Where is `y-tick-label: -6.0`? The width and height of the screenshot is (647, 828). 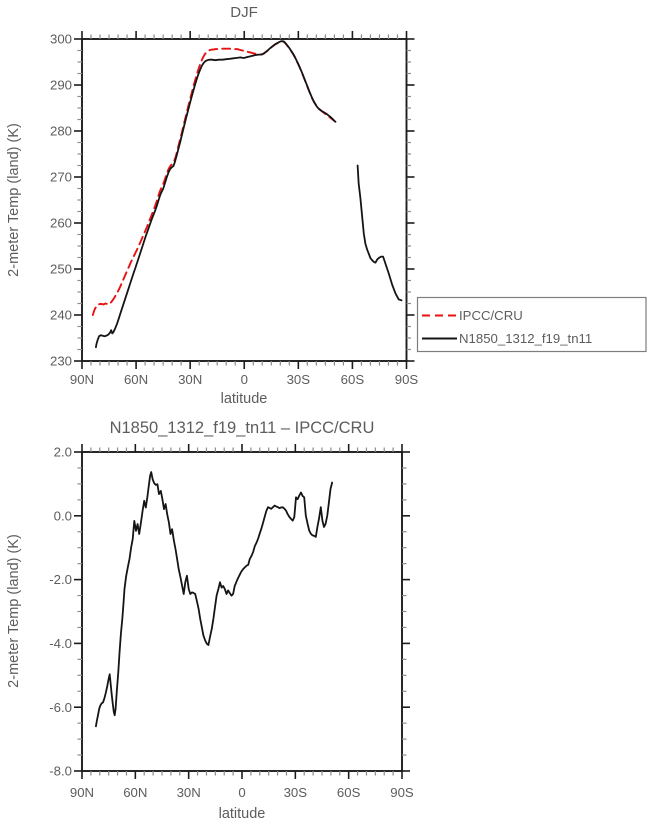 y-tick-label: -6.0 is located at coordinates (60, 707).